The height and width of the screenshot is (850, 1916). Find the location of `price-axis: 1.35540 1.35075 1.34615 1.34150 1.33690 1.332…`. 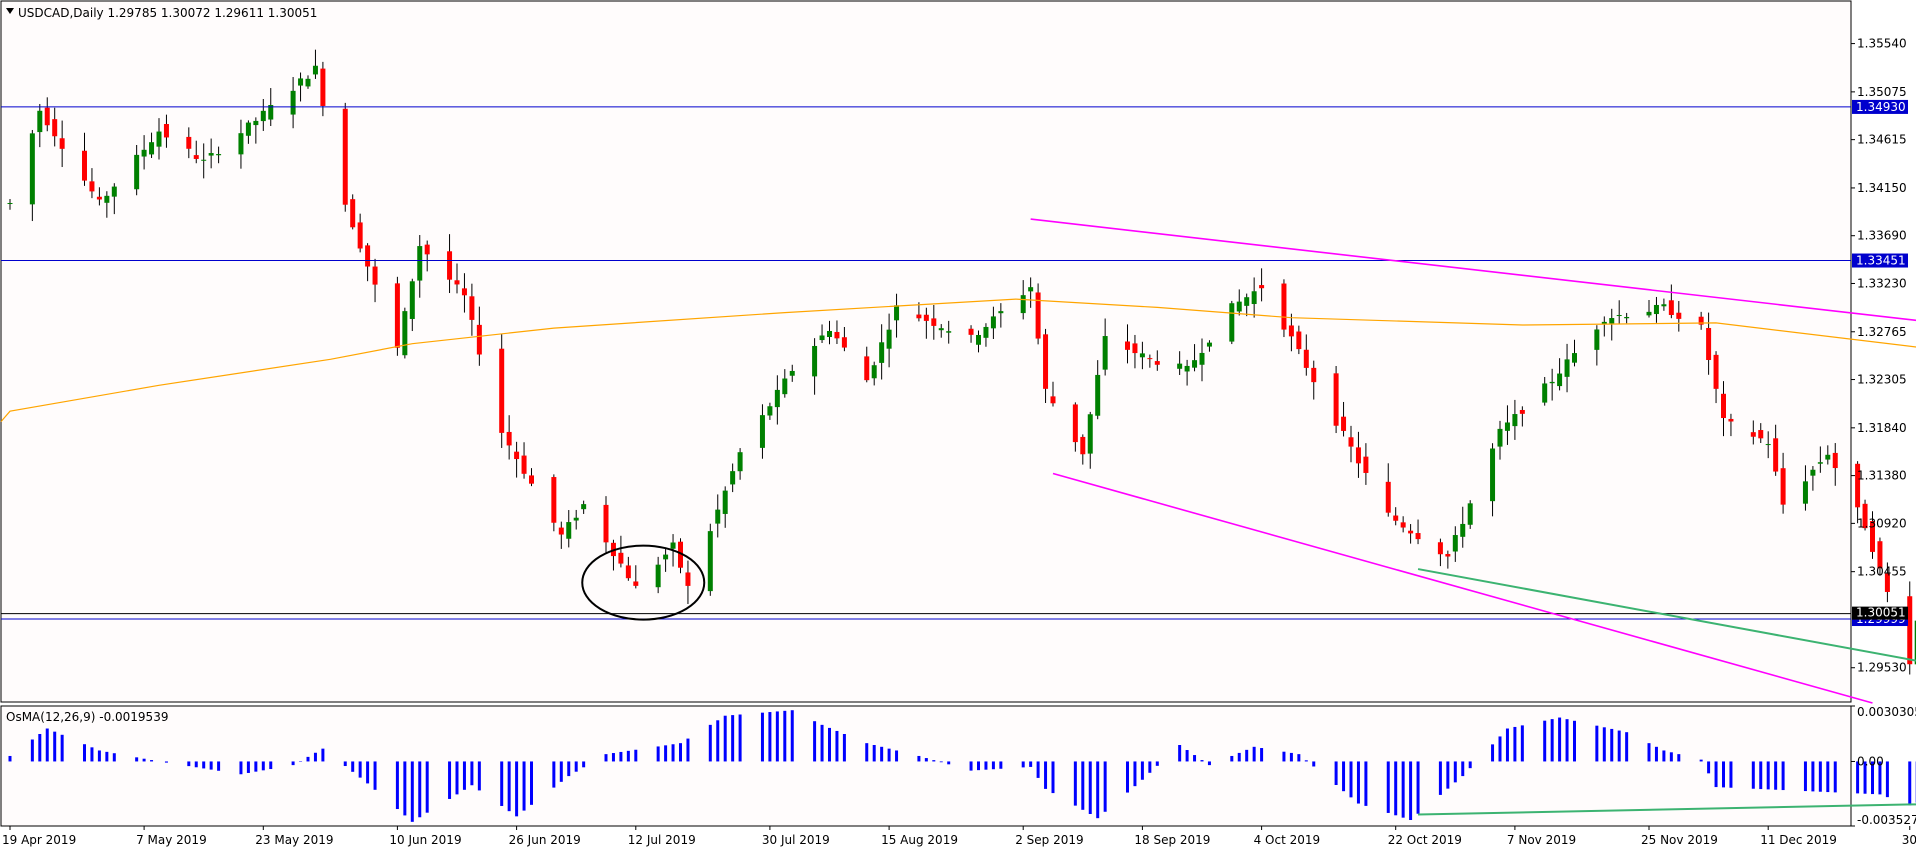

price-axis: 1.35540 1.35075 1.34615 1.34150 1.33690 1.332… is located at coordinates (1883, 432).